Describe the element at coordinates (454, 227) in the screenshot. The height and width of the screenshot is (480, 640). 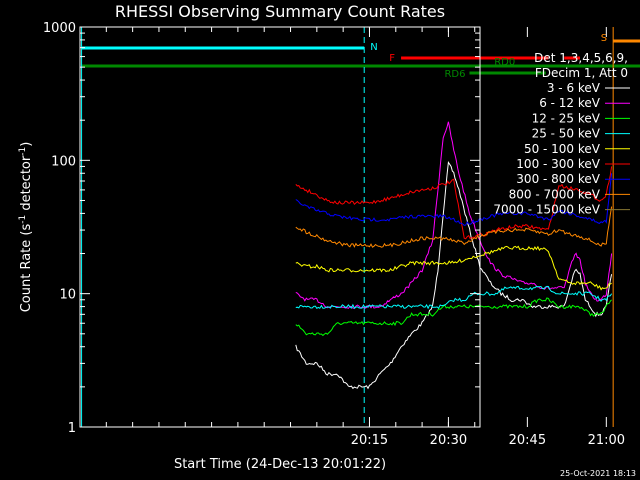
I see `series-800-7000-kev` at that location.